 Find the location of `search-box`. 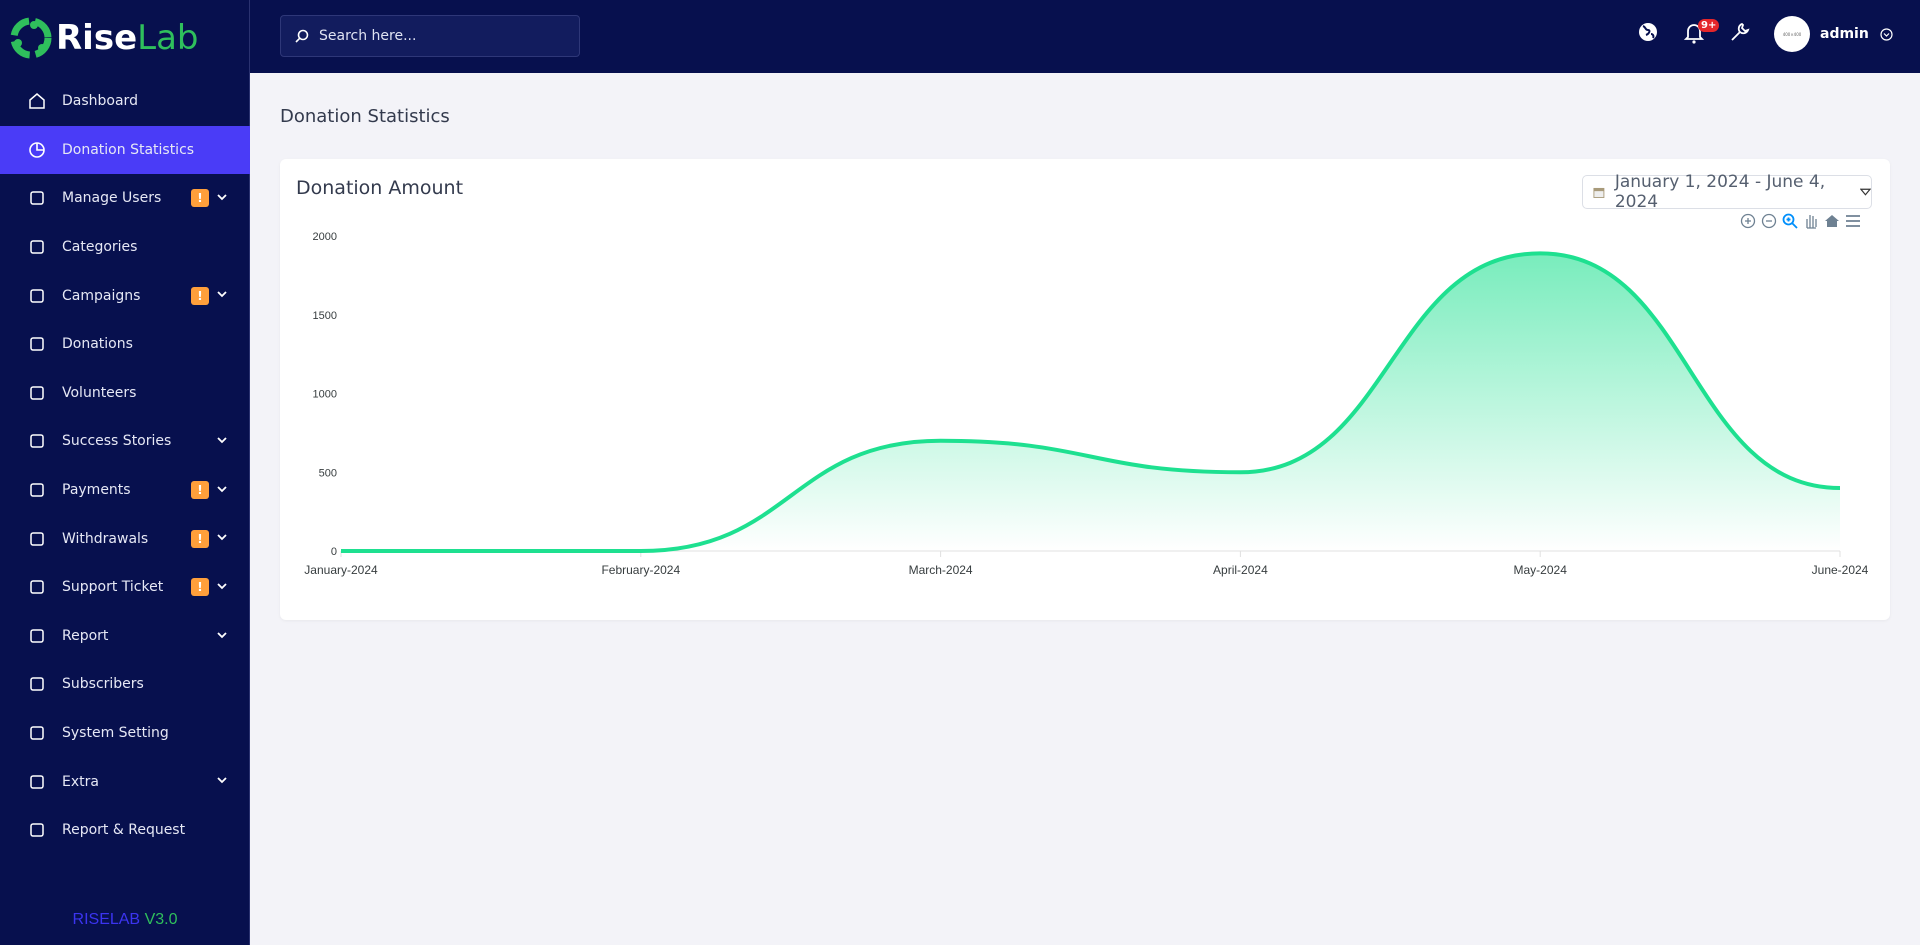

search-box is located at coordinates (430, 36).